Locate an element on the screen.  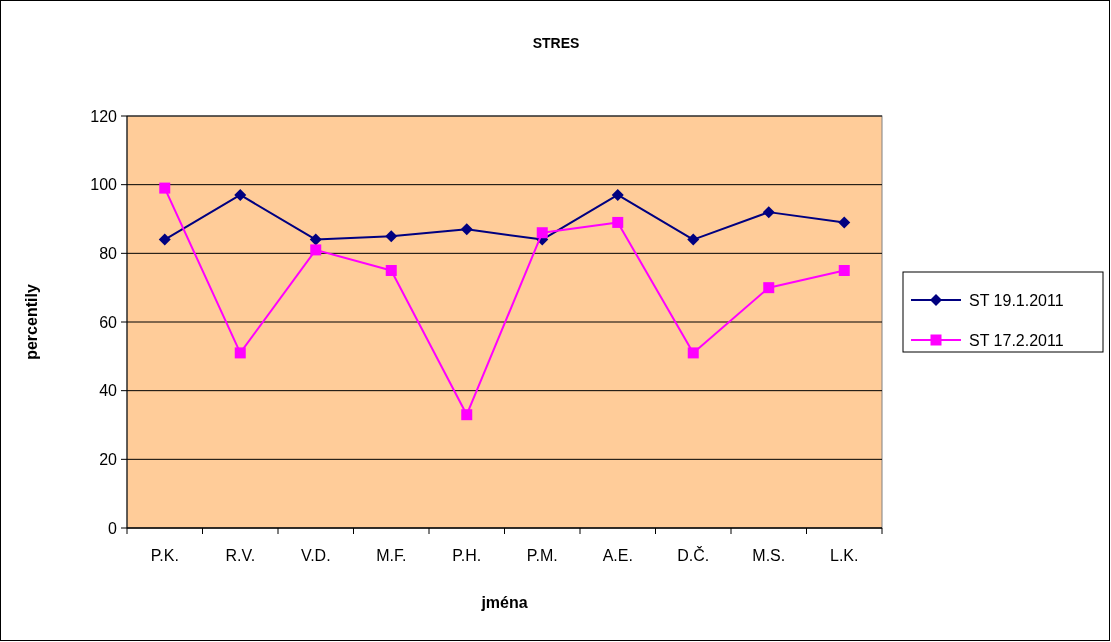
y-tick-label: 20 is located at coordinates (108, 459).